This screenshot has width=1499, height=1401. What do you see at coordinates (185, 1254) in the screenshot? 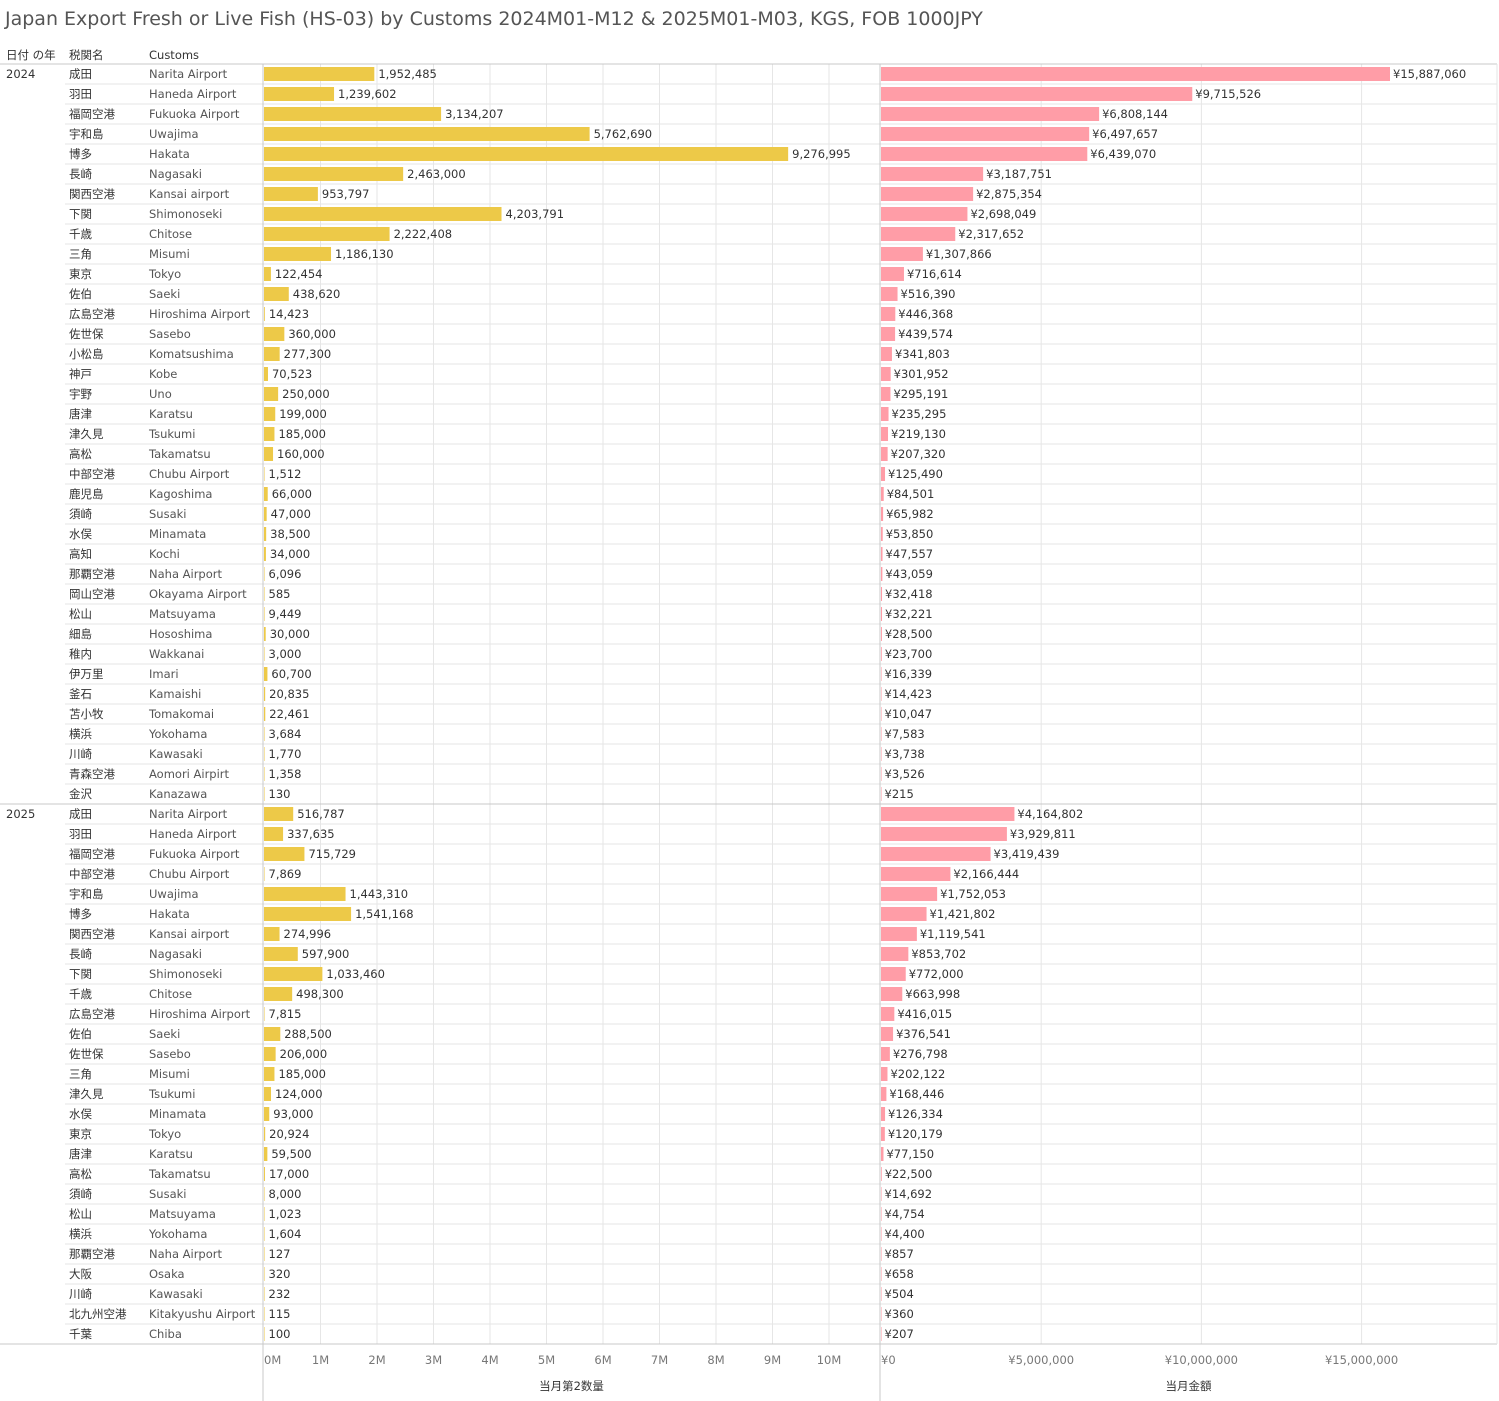
I see `customs-label: Naha Airport` at bounding box center [185, 1254].